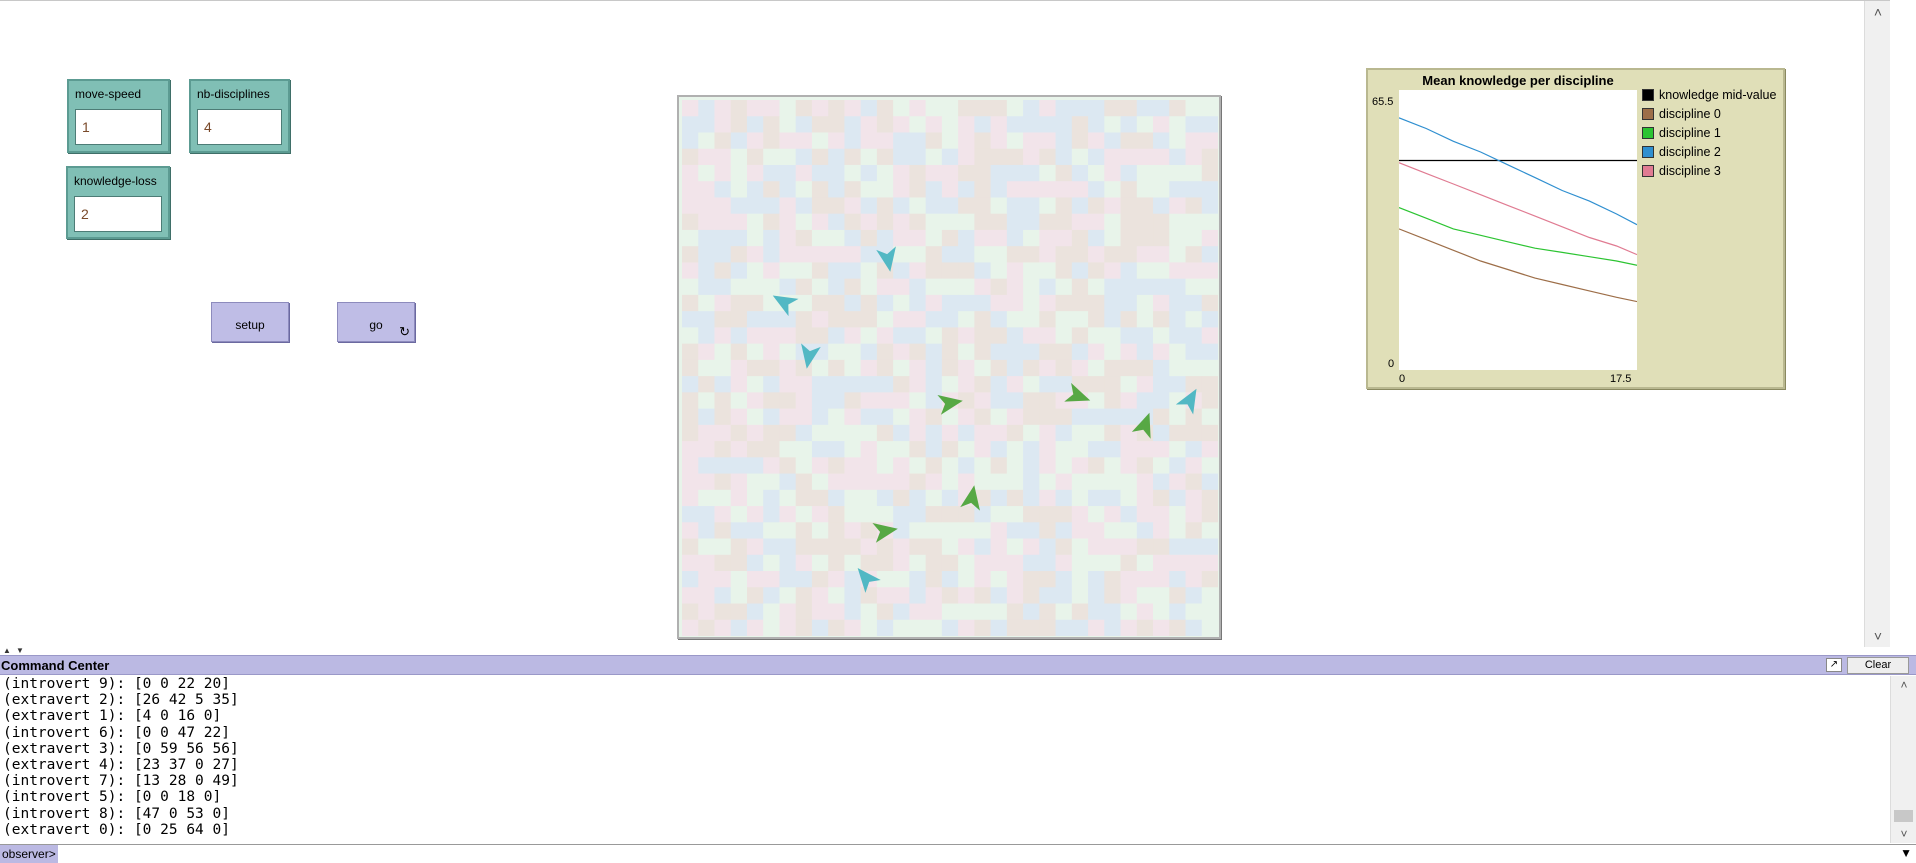 This screenshot has width=1916, height=863. I want to click on output-scroll-up-icon: ˄, so click(1904, 685).